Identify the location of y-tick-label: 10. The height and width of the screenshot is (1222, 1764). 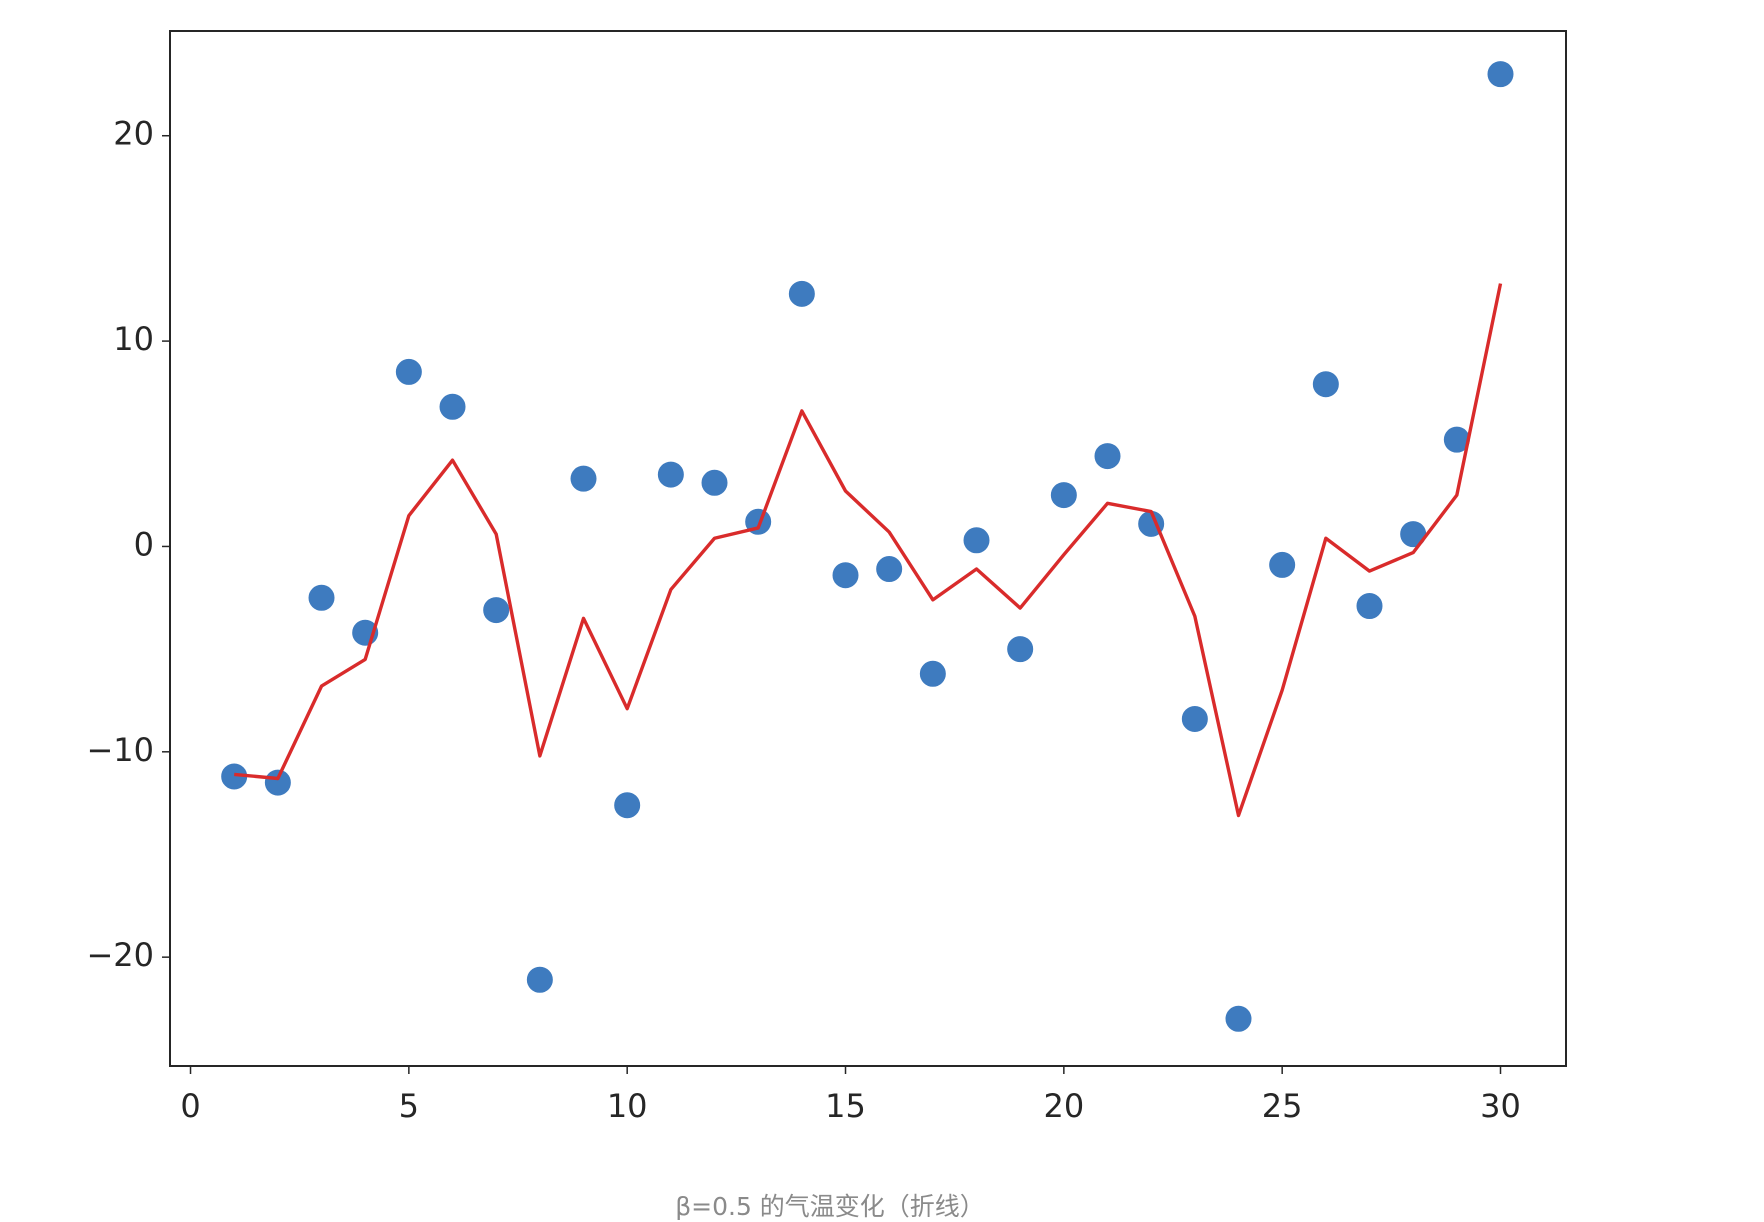
(133, 339).